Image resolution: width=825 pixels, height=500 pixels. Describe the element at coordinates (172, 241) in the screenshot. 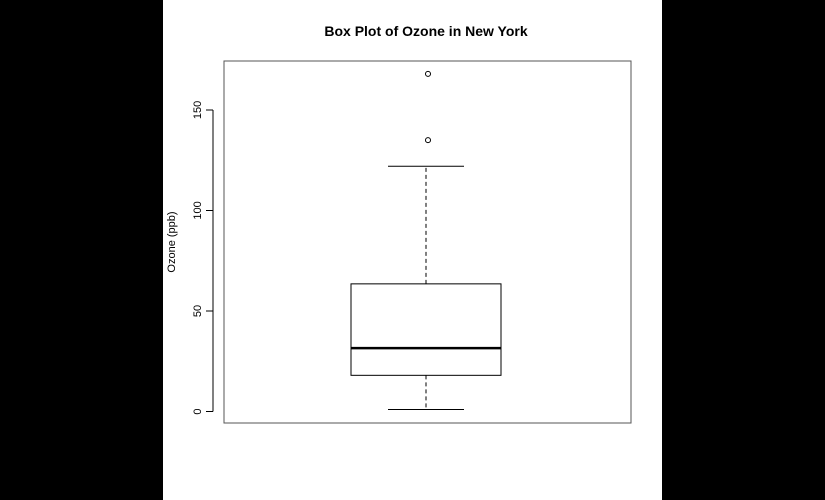

I see `y-axis-label: Ozone (ppb)` at that location.